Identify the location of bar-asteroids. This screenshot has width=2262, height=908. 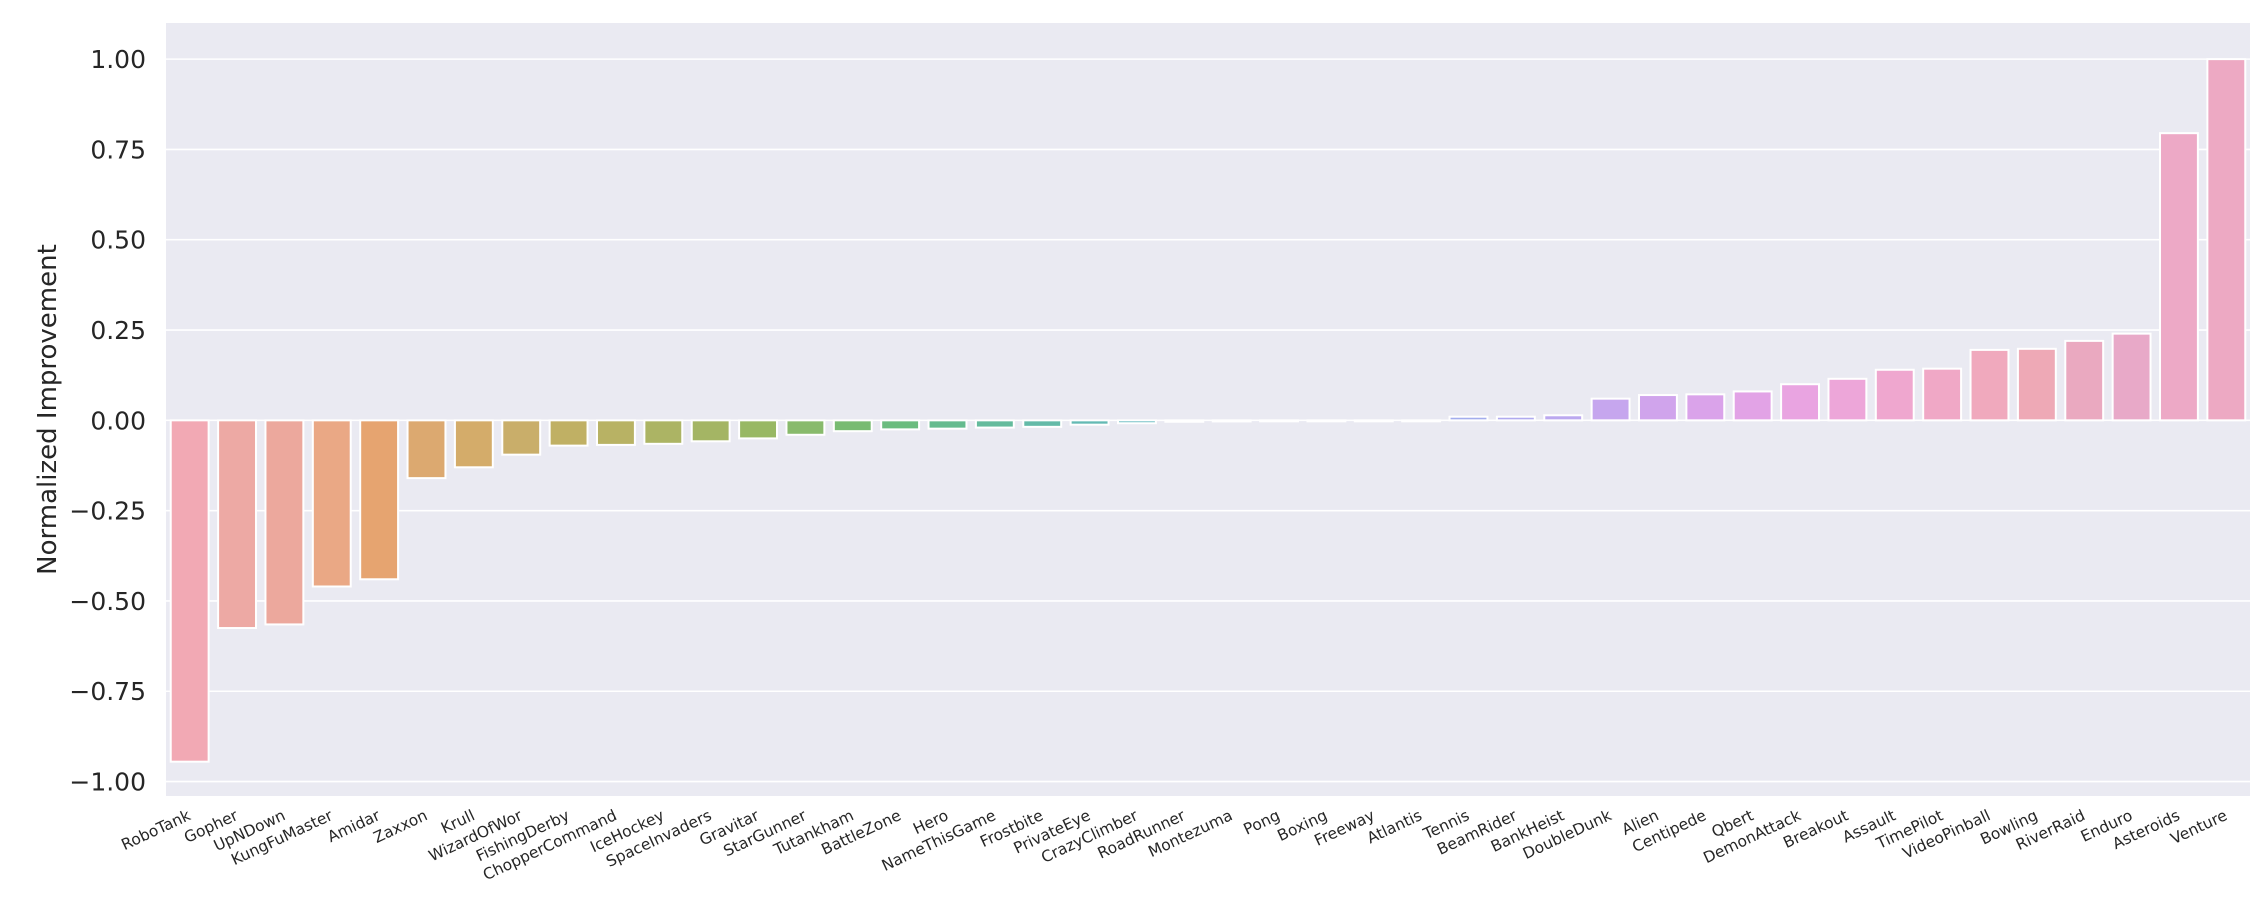
(2179, 277).